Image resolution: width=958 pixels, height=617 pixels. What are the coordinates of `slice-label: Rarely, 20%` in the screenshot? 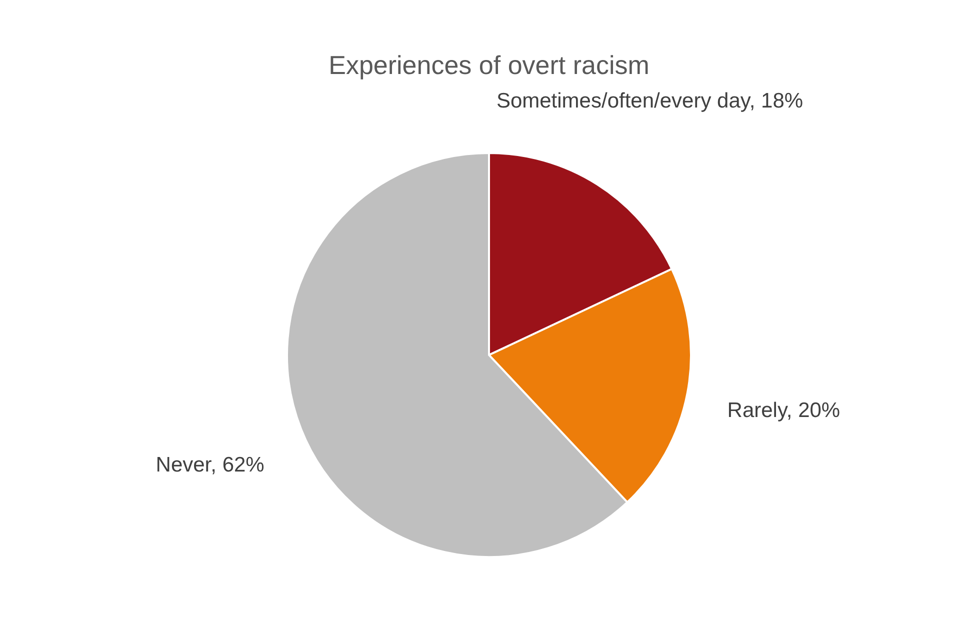 It's located at (783, 410).